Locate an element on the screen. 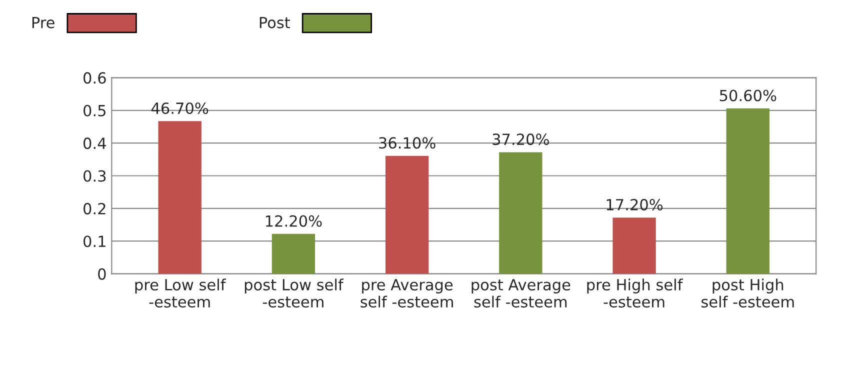  y-tick-label: 0.1 is located at coordinates (95, 242).